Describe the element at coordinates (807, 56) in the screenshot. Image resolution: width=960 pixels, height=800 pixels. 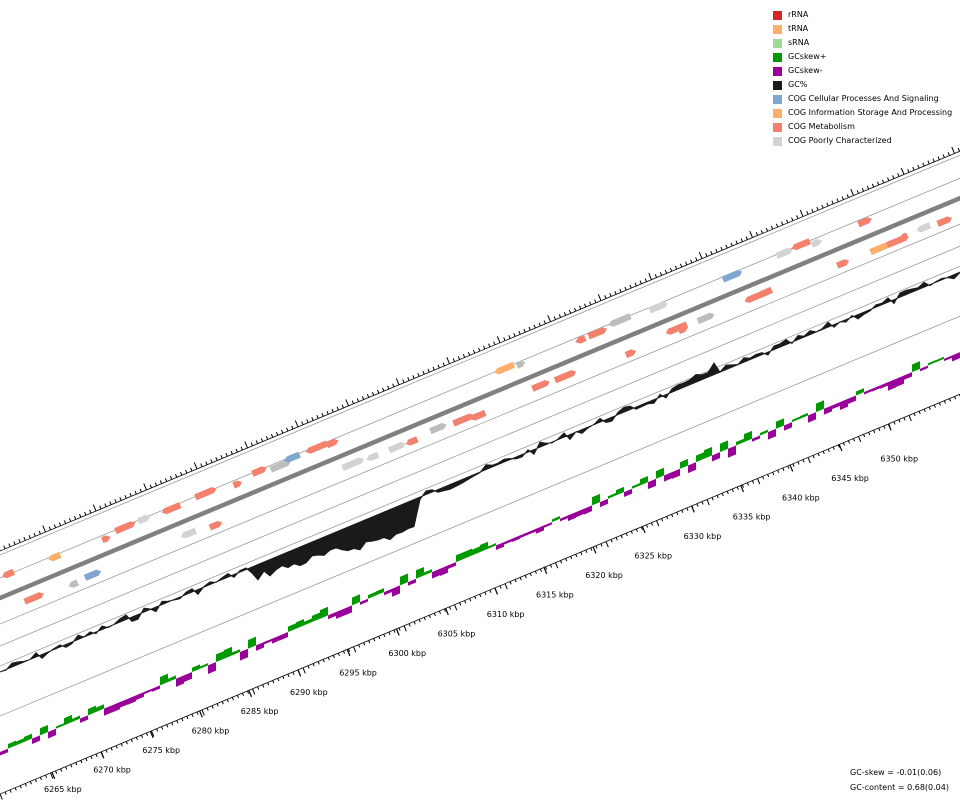
I see `legend-label: GCskew+` at that location.